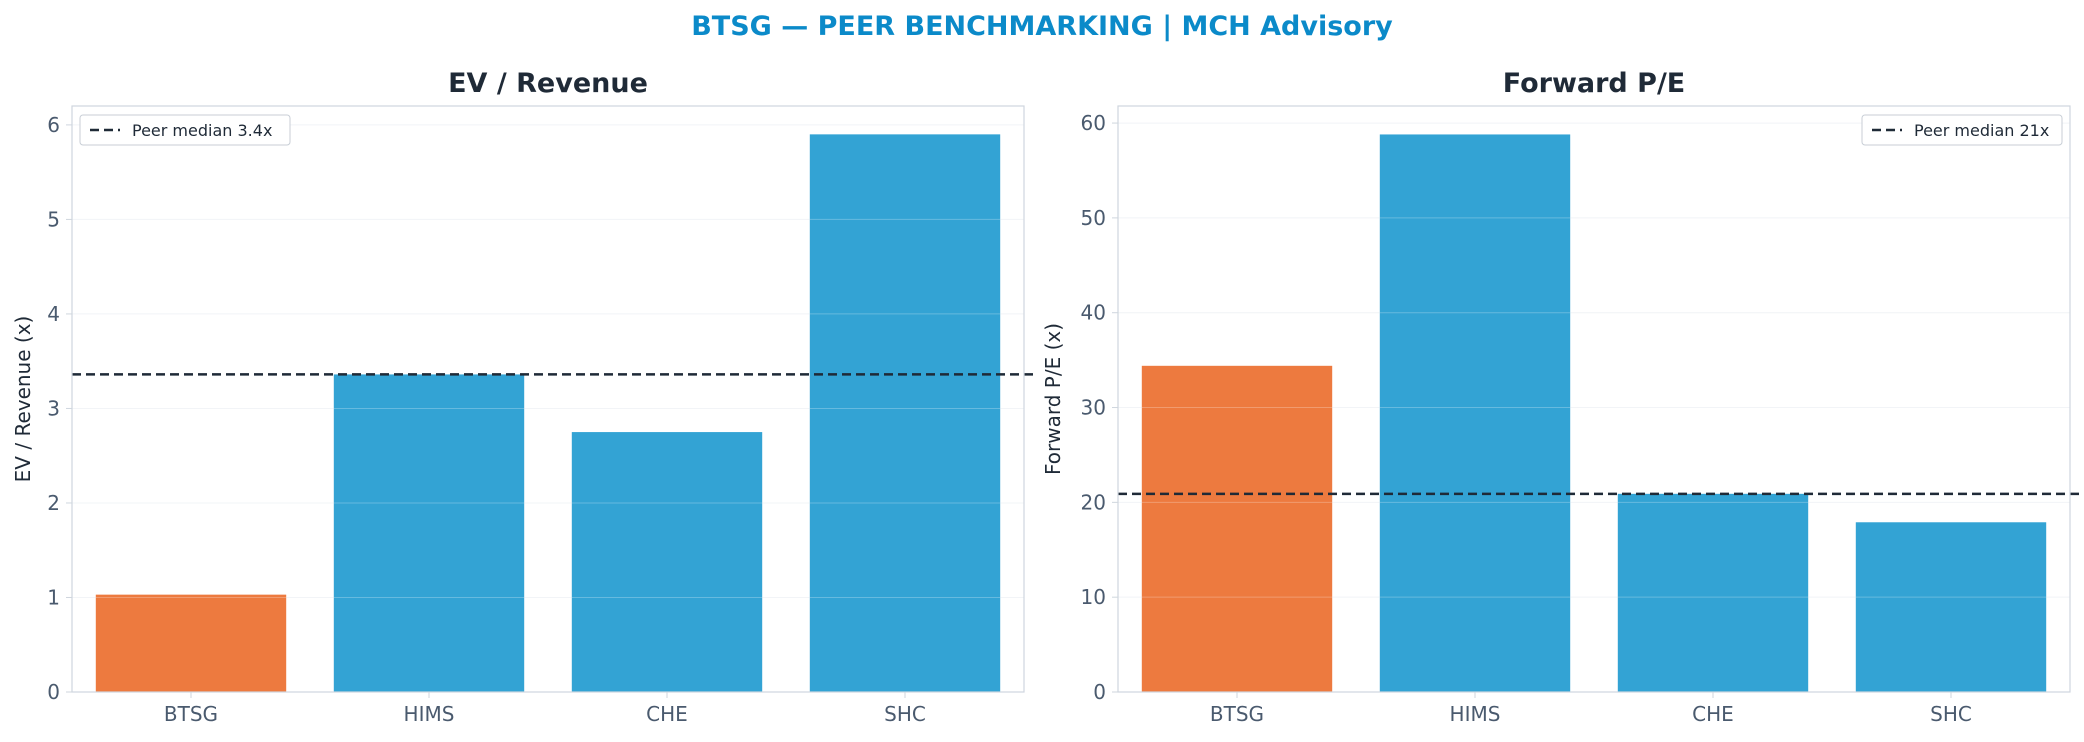  Describe the element at coordinates (1093, 502) in the screenshot. I see `y-tick-label: 20` at that location.